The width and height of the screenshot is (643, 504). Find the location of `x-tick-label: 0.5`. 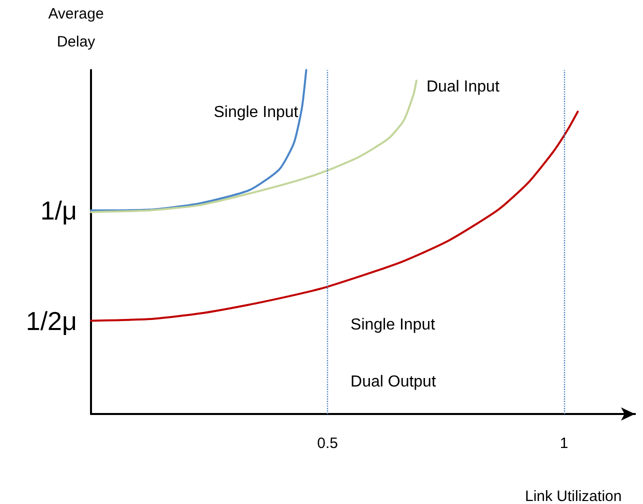

x-tick-label: 0.5 is located at coordinates (327, 443).